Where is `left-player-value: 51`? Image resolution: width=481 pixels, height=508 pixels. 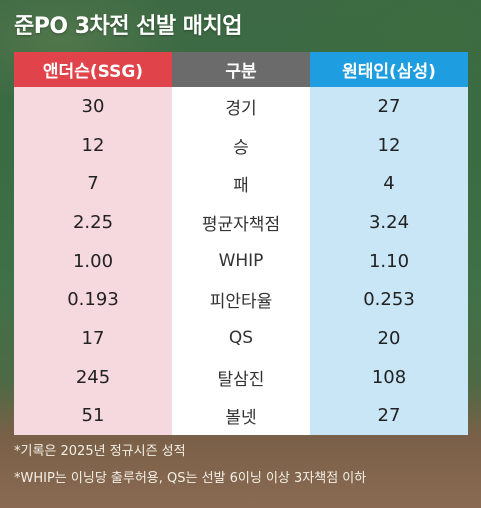
left-player-value: 51 is located at coordinates (93, 416).